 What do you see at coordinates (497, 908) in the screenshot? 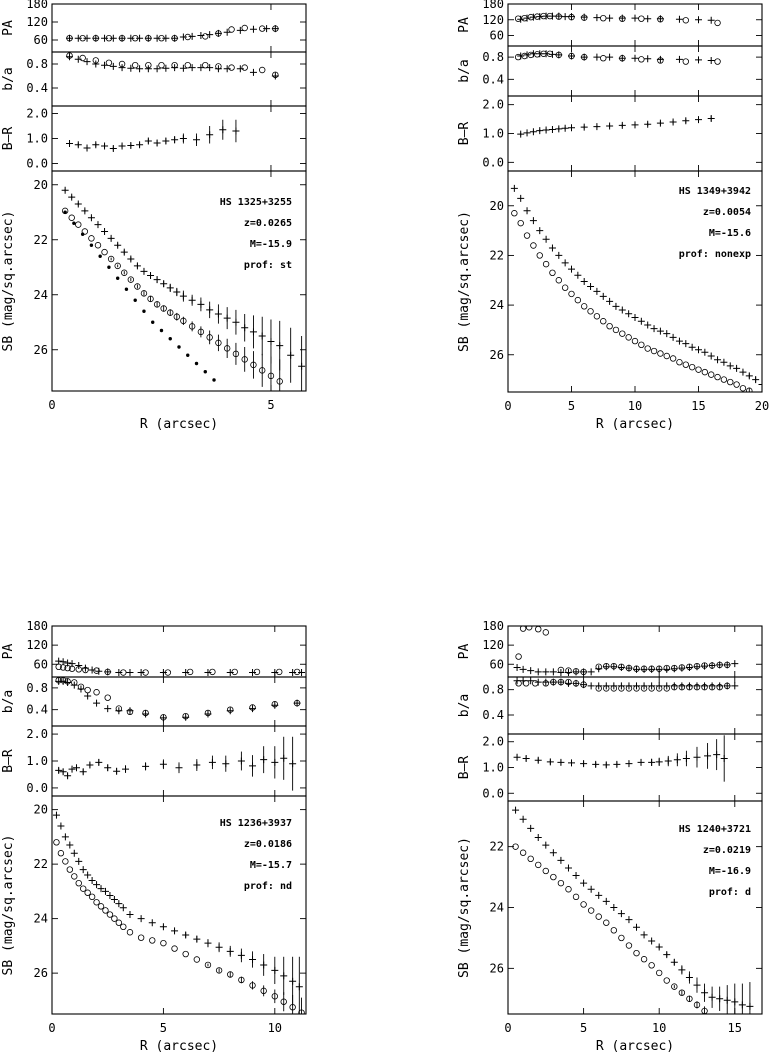
I see `chart-4-sb-ytick-label: 24` at bounding box center [497, 908].